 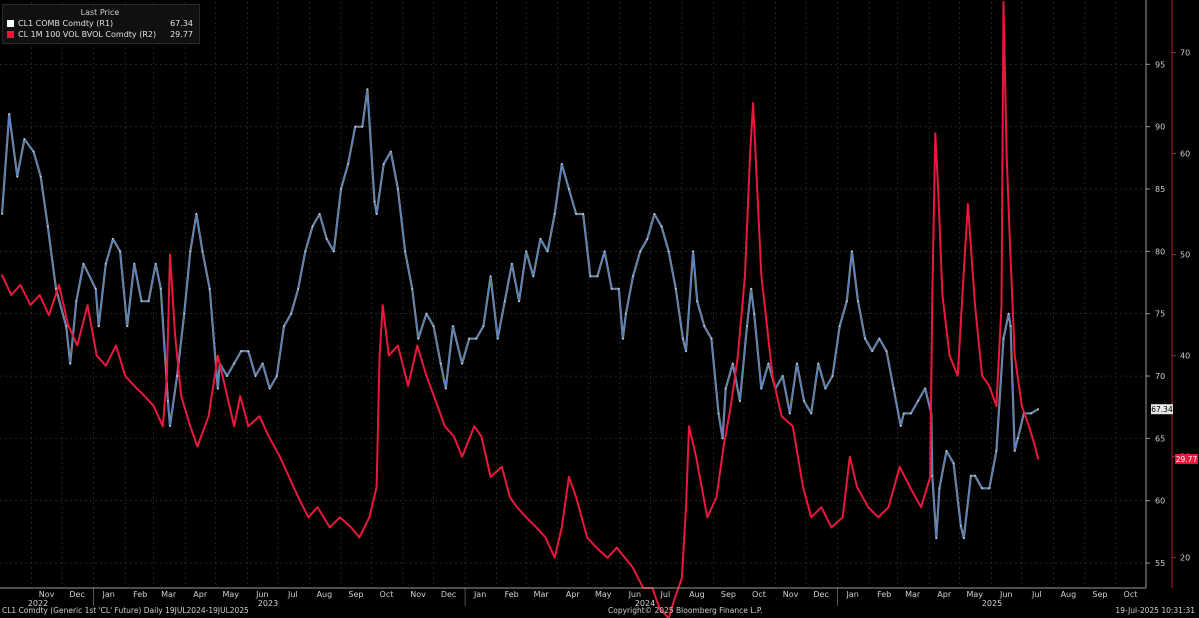 I want to click on month-tick-label: Oct, so click(x=387, y=594).